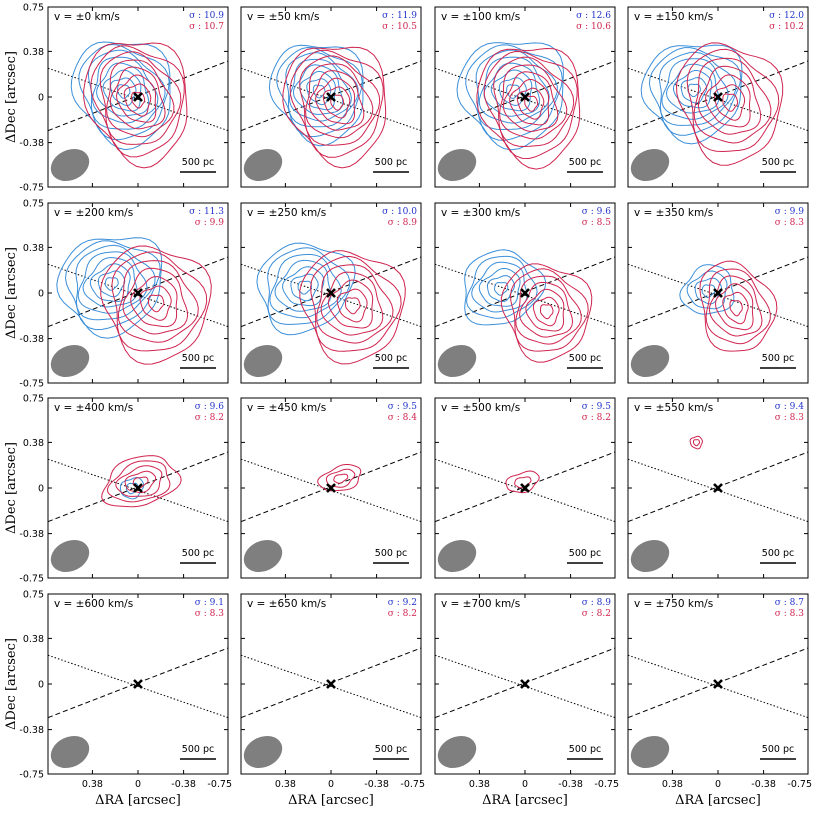 The image size is (822, 815). Describe the element at coordinates (672, 784) in the screenshot. I see `x-tick-label: 0.38` at that location.